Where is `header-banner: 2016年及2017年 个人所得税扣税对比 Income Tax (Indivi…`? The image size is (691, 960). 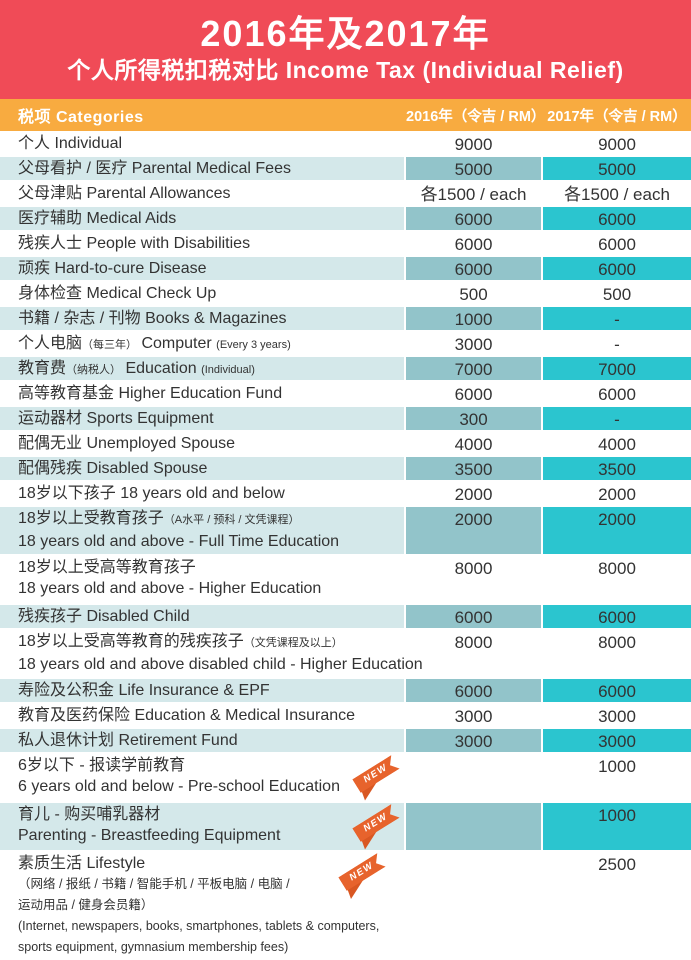 header-banner: 2016年及2017年 个人所得税扣税对比 Income Tax (Indivi… is located at coordinates (345, 49).